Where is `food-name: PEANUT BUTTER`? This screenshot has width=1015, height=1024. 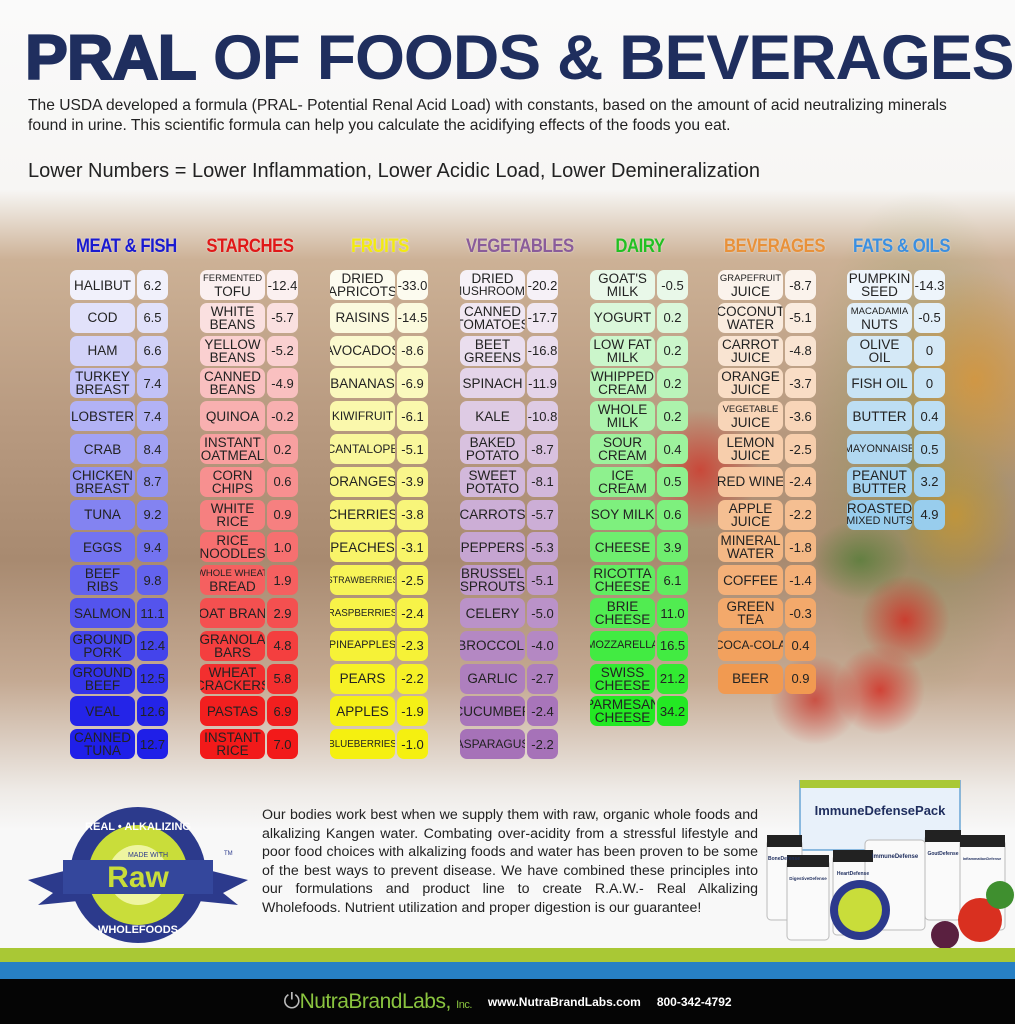
food-name: PEANUT BUTTER is located at coordinates (879, 481).